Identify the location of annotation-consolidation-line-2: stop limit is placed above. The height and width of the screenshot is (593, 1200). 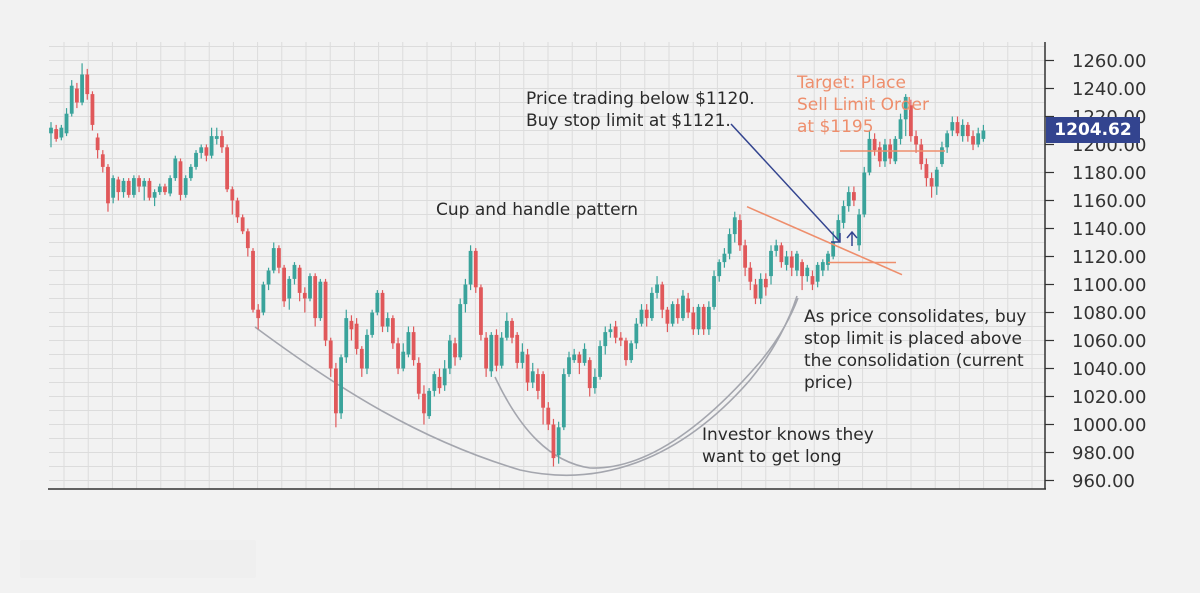
(913, 339).